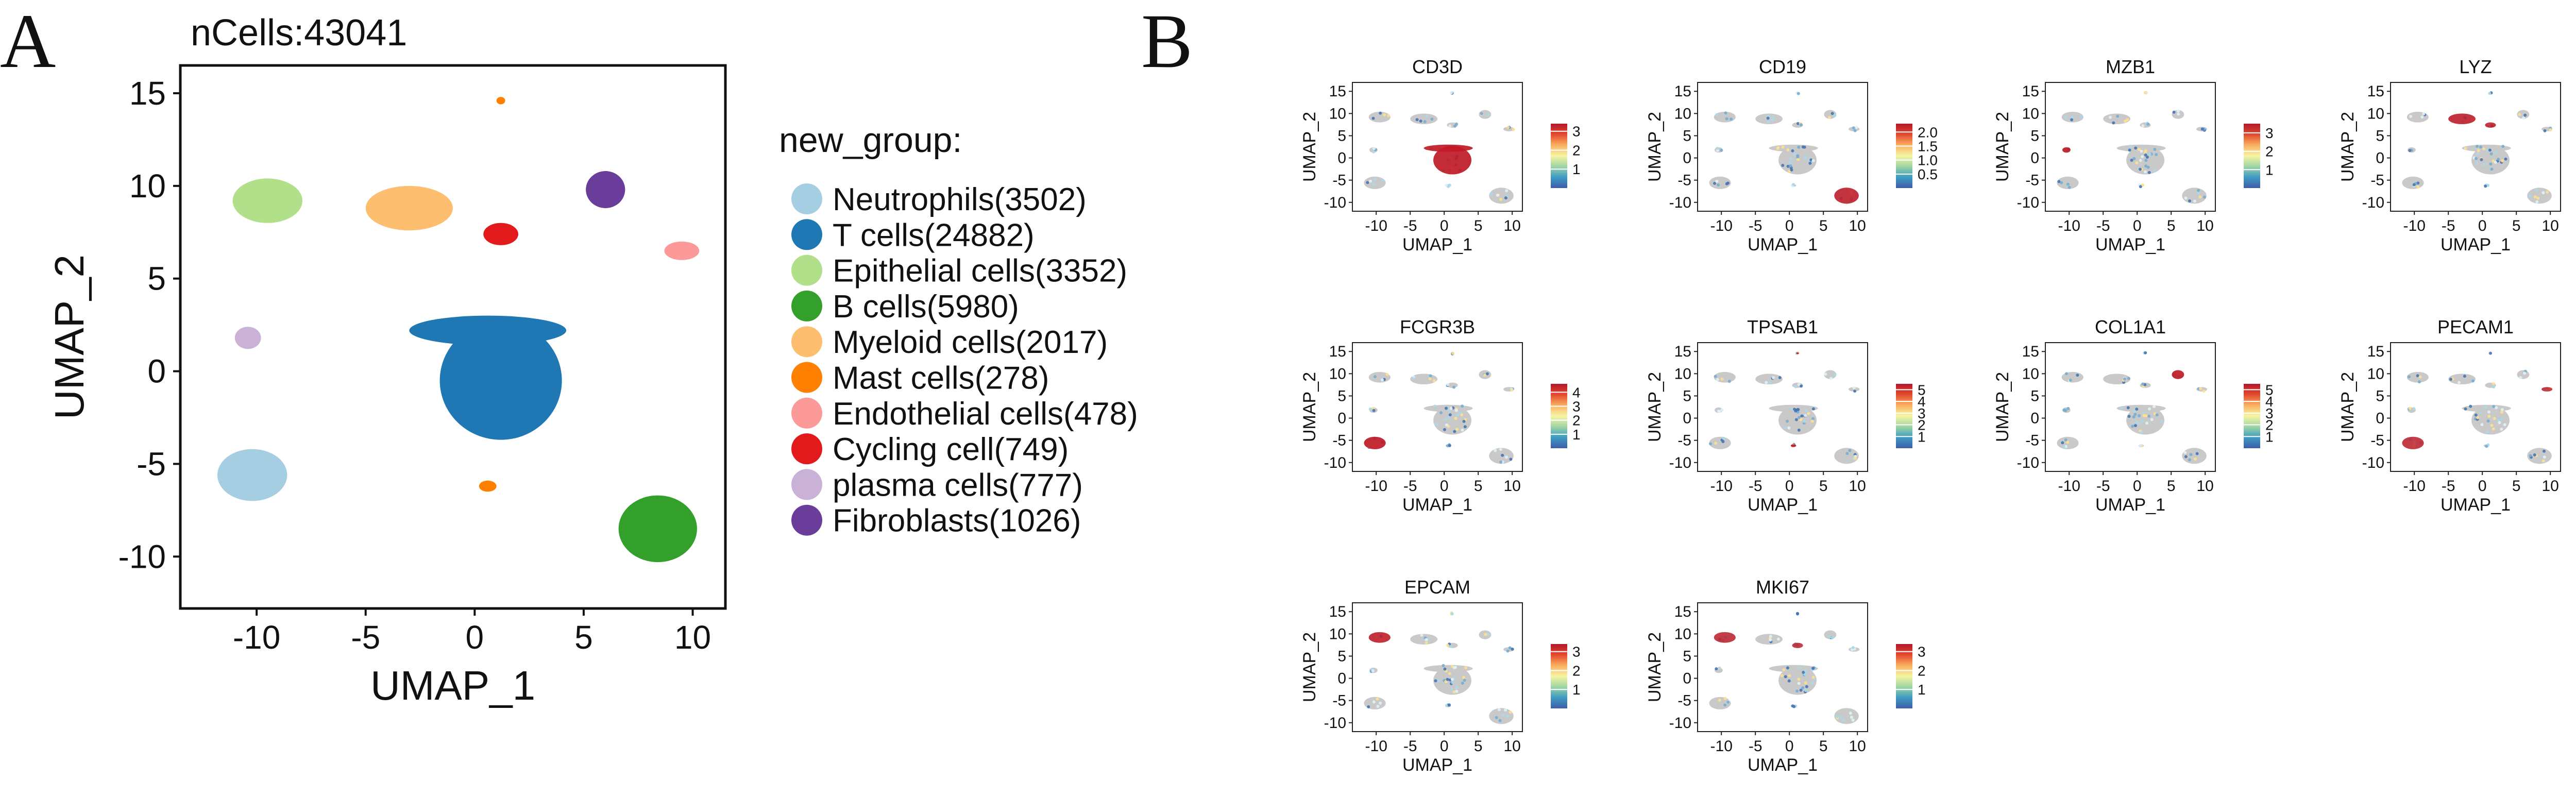 The width and height of the screenshot is (2576, 796). Describe the element at coordinates (1922, 413) in the screenshot. I see `colorbar-tick-label: 3` at that location.